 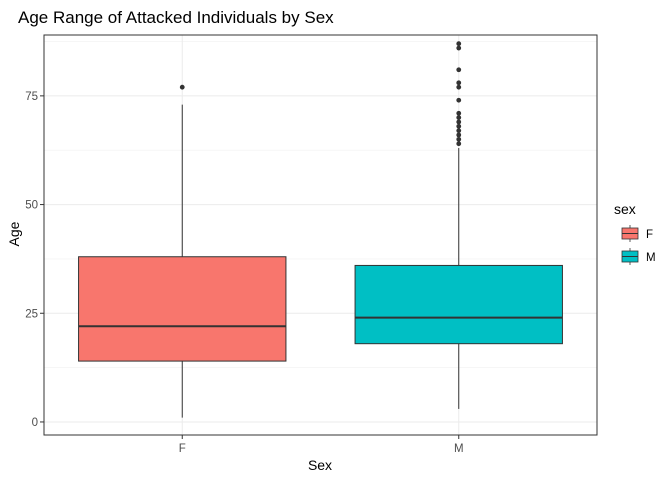 What do you see at coordinates (320, 465) in the screenshot?
I see `x-axis-title: Sex` at bounding box center [320, 465].